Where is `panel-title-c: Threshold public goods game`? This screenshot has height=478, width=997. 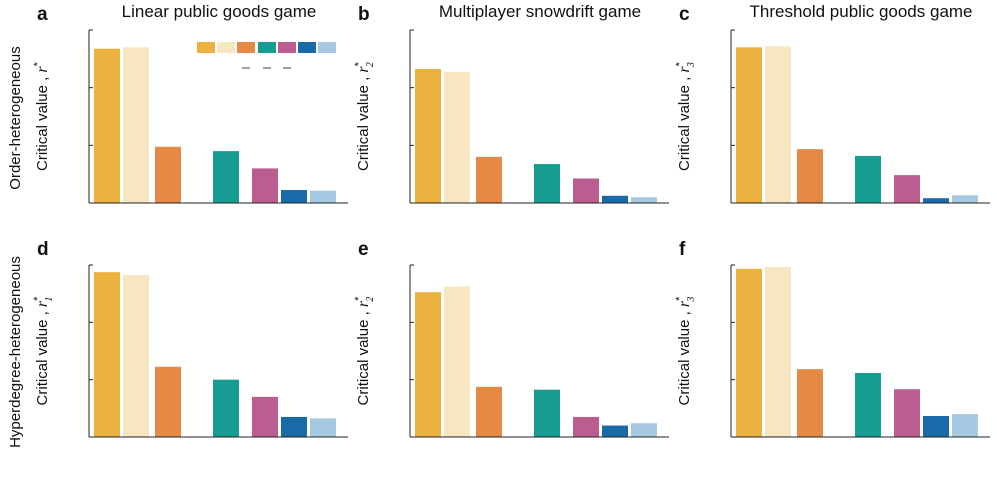 panel-title-c: Threshold public goods game is located at coordinates (860, 11).